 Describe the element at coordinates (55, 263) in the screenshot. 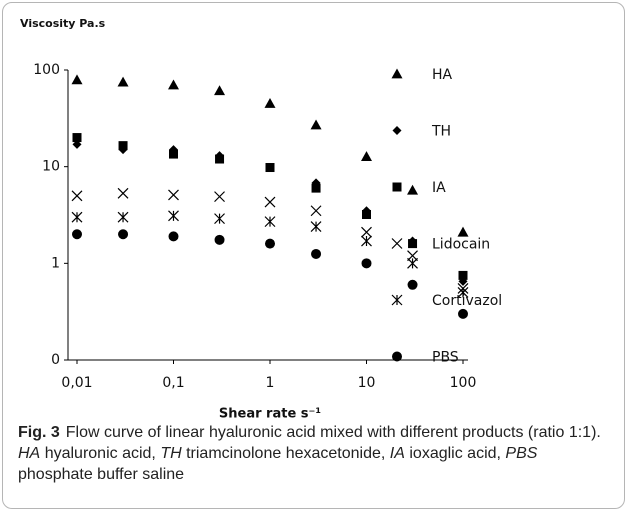

I see `y-tick-label: 1` at that location.